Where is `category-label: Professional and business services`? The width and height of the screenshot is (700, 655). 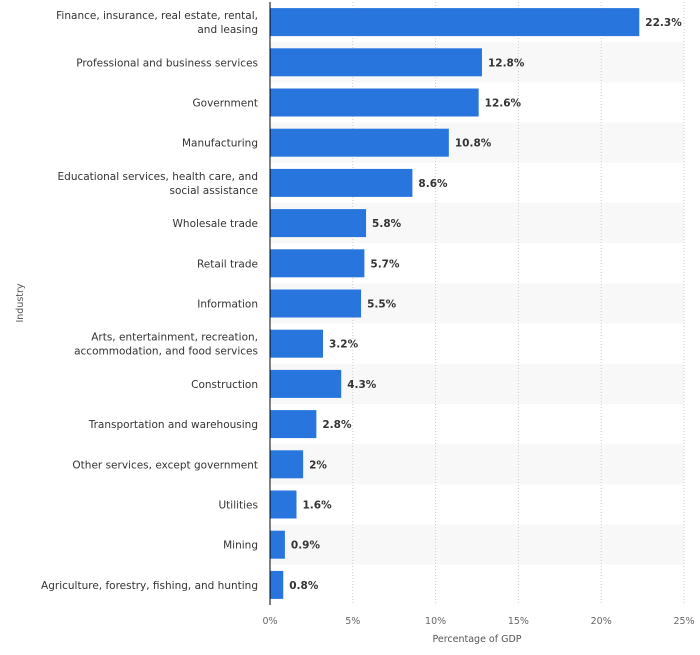
category-label: Professional and business services is located at coordinates (167, 63).